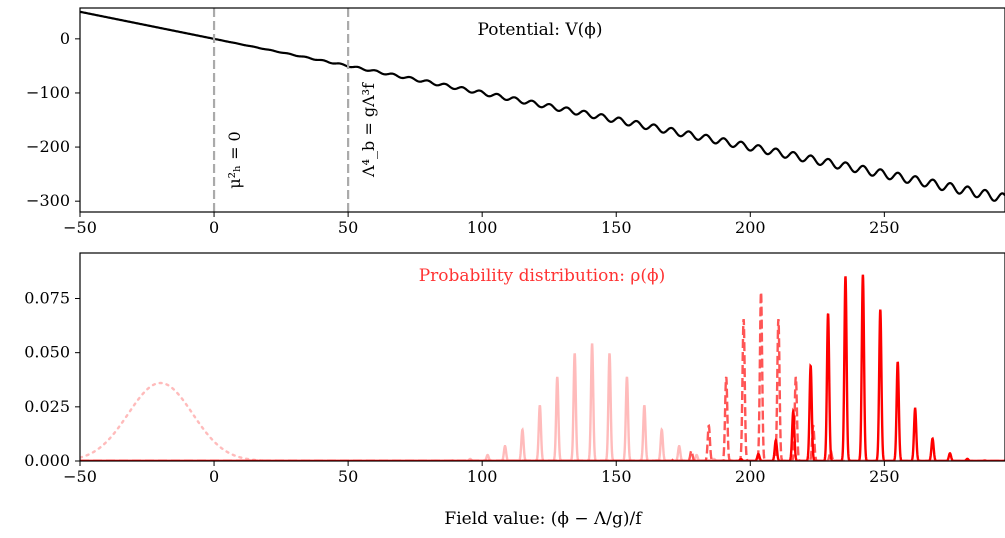 The width and height of the screenshot is (1005, 538). Describe the element at coordinates (65, 38) in the screenshot. I see `y-tick-label: 0` at that location.